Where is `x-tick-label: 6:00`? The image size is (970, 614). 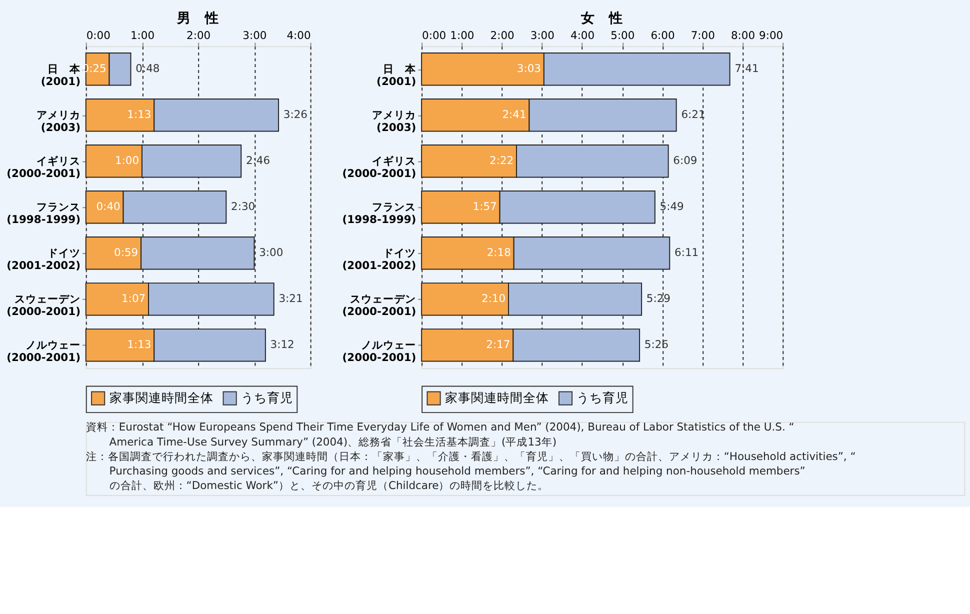
x-tick-label: 6:00 is located at coordinates (662, 35).